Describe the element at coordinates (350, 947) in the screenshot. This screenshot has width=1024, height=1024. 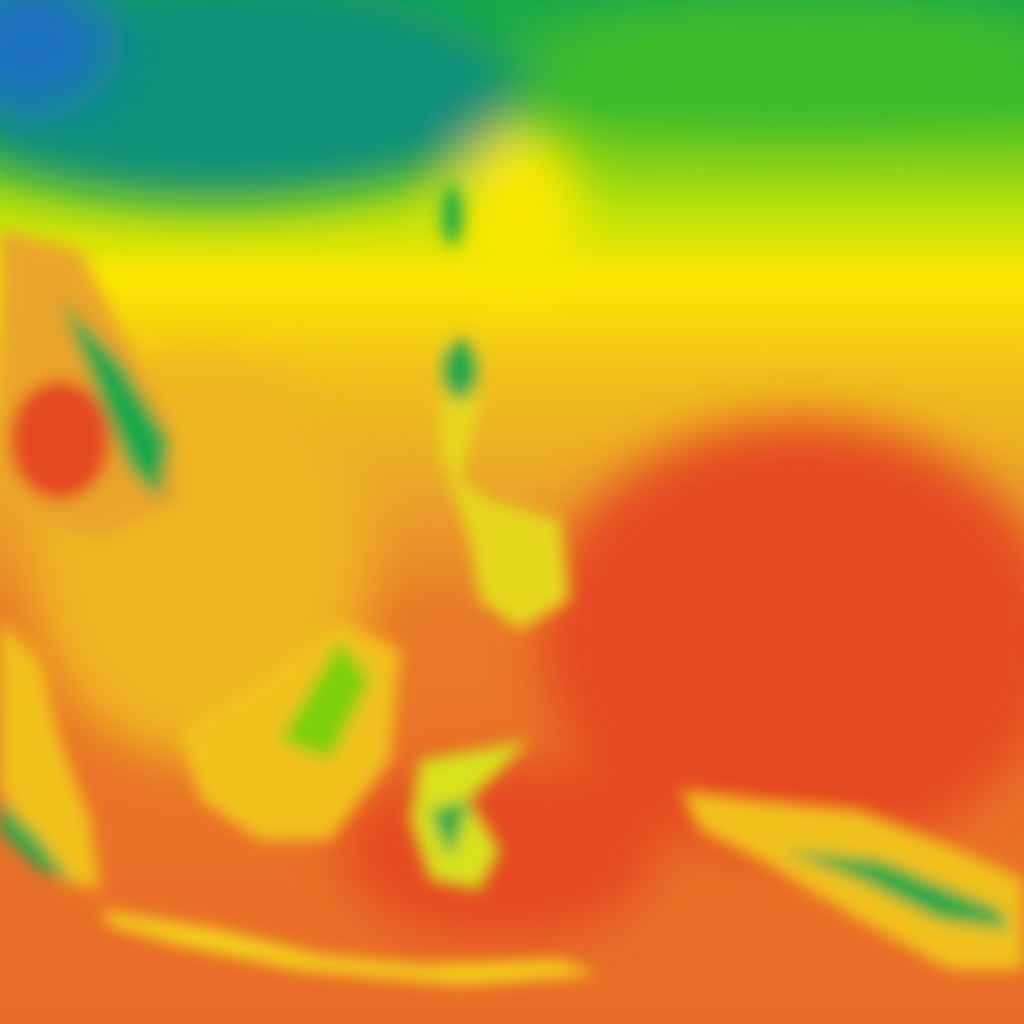
I see `java` at that location.